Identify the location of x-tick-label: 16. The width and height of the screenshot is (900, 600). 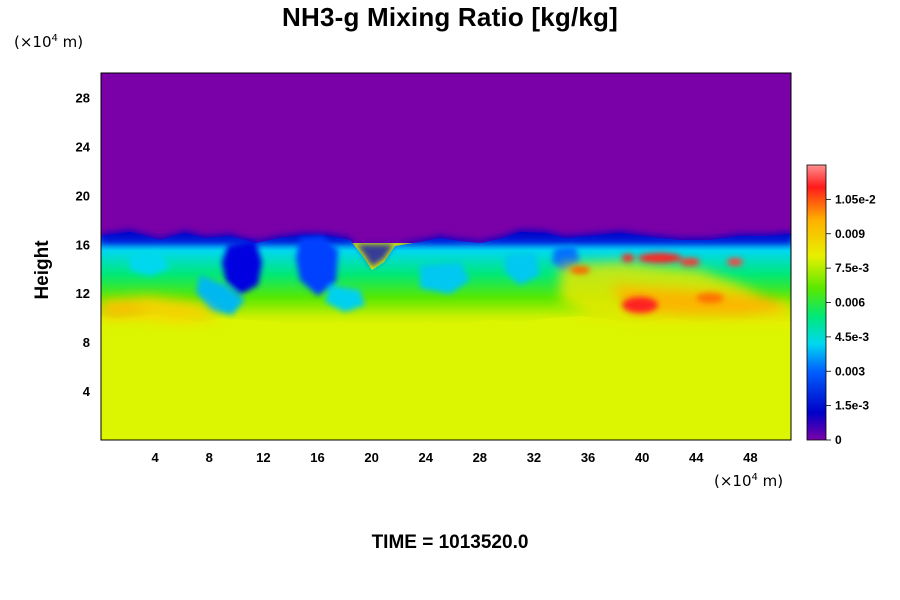
(317, 457).